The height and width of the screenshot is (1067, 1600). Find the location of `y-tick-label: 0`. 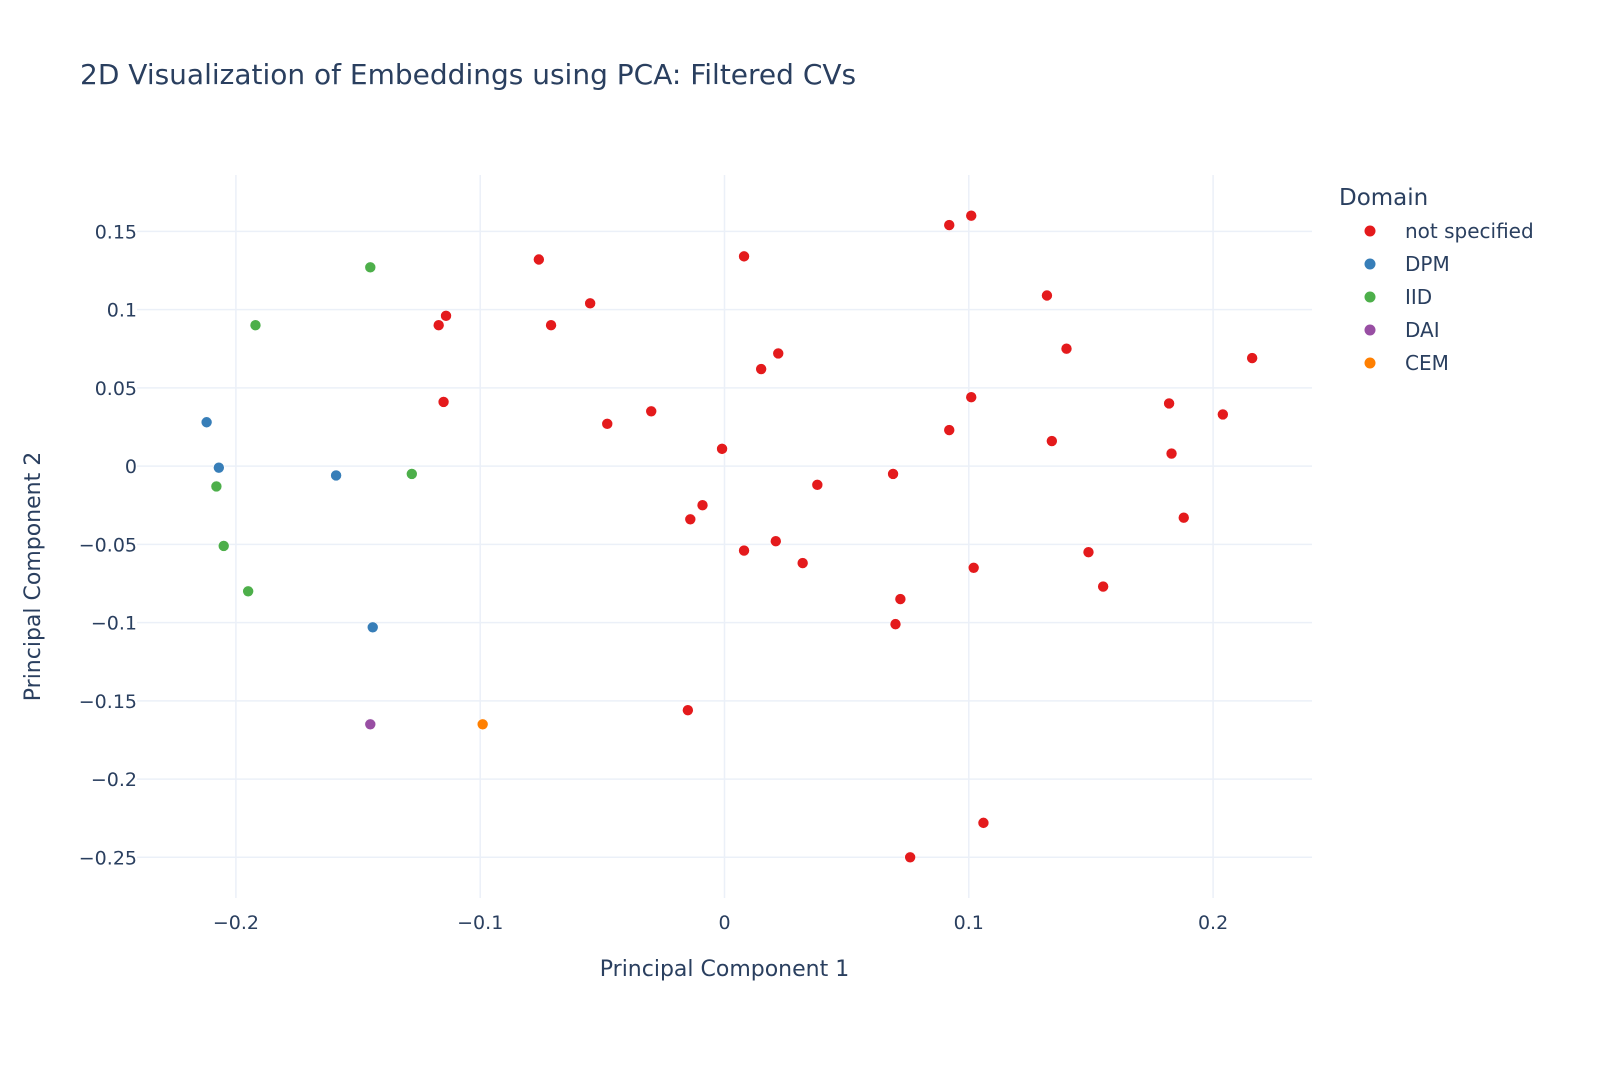

y-tick-label: 0 is located at coordinates (131, 467).